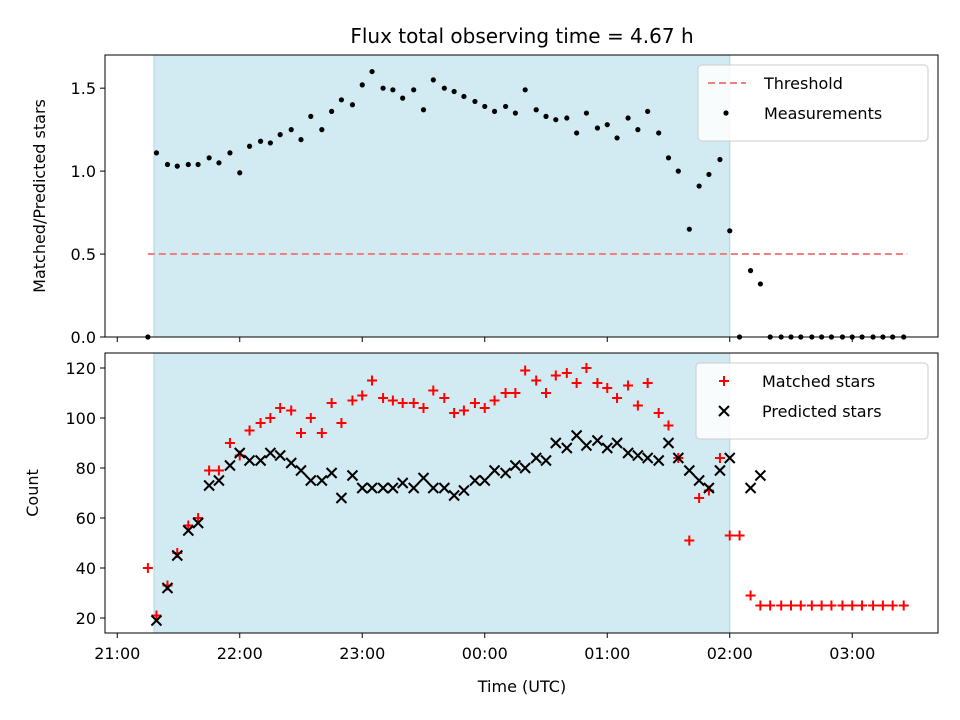 The image size is (960, 720). What do you see at coordinates (83, 88) in the screenshot?
I see `y-tick-label: 1.5` at bounding box center [83, 88].